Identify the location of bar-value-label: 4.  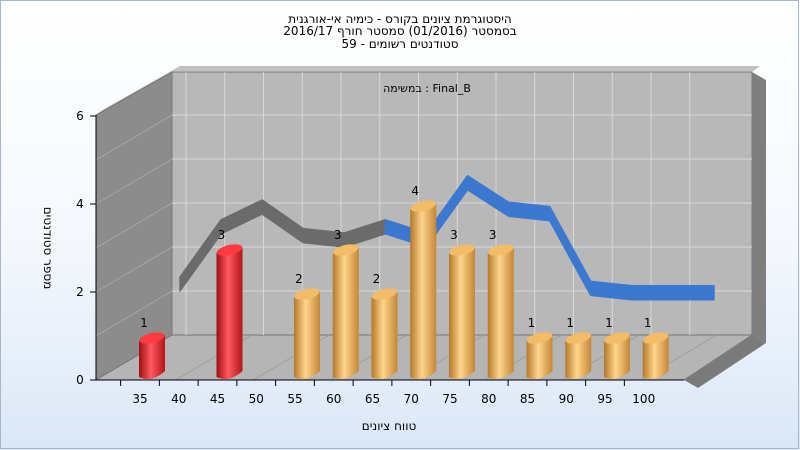
(415, 191).